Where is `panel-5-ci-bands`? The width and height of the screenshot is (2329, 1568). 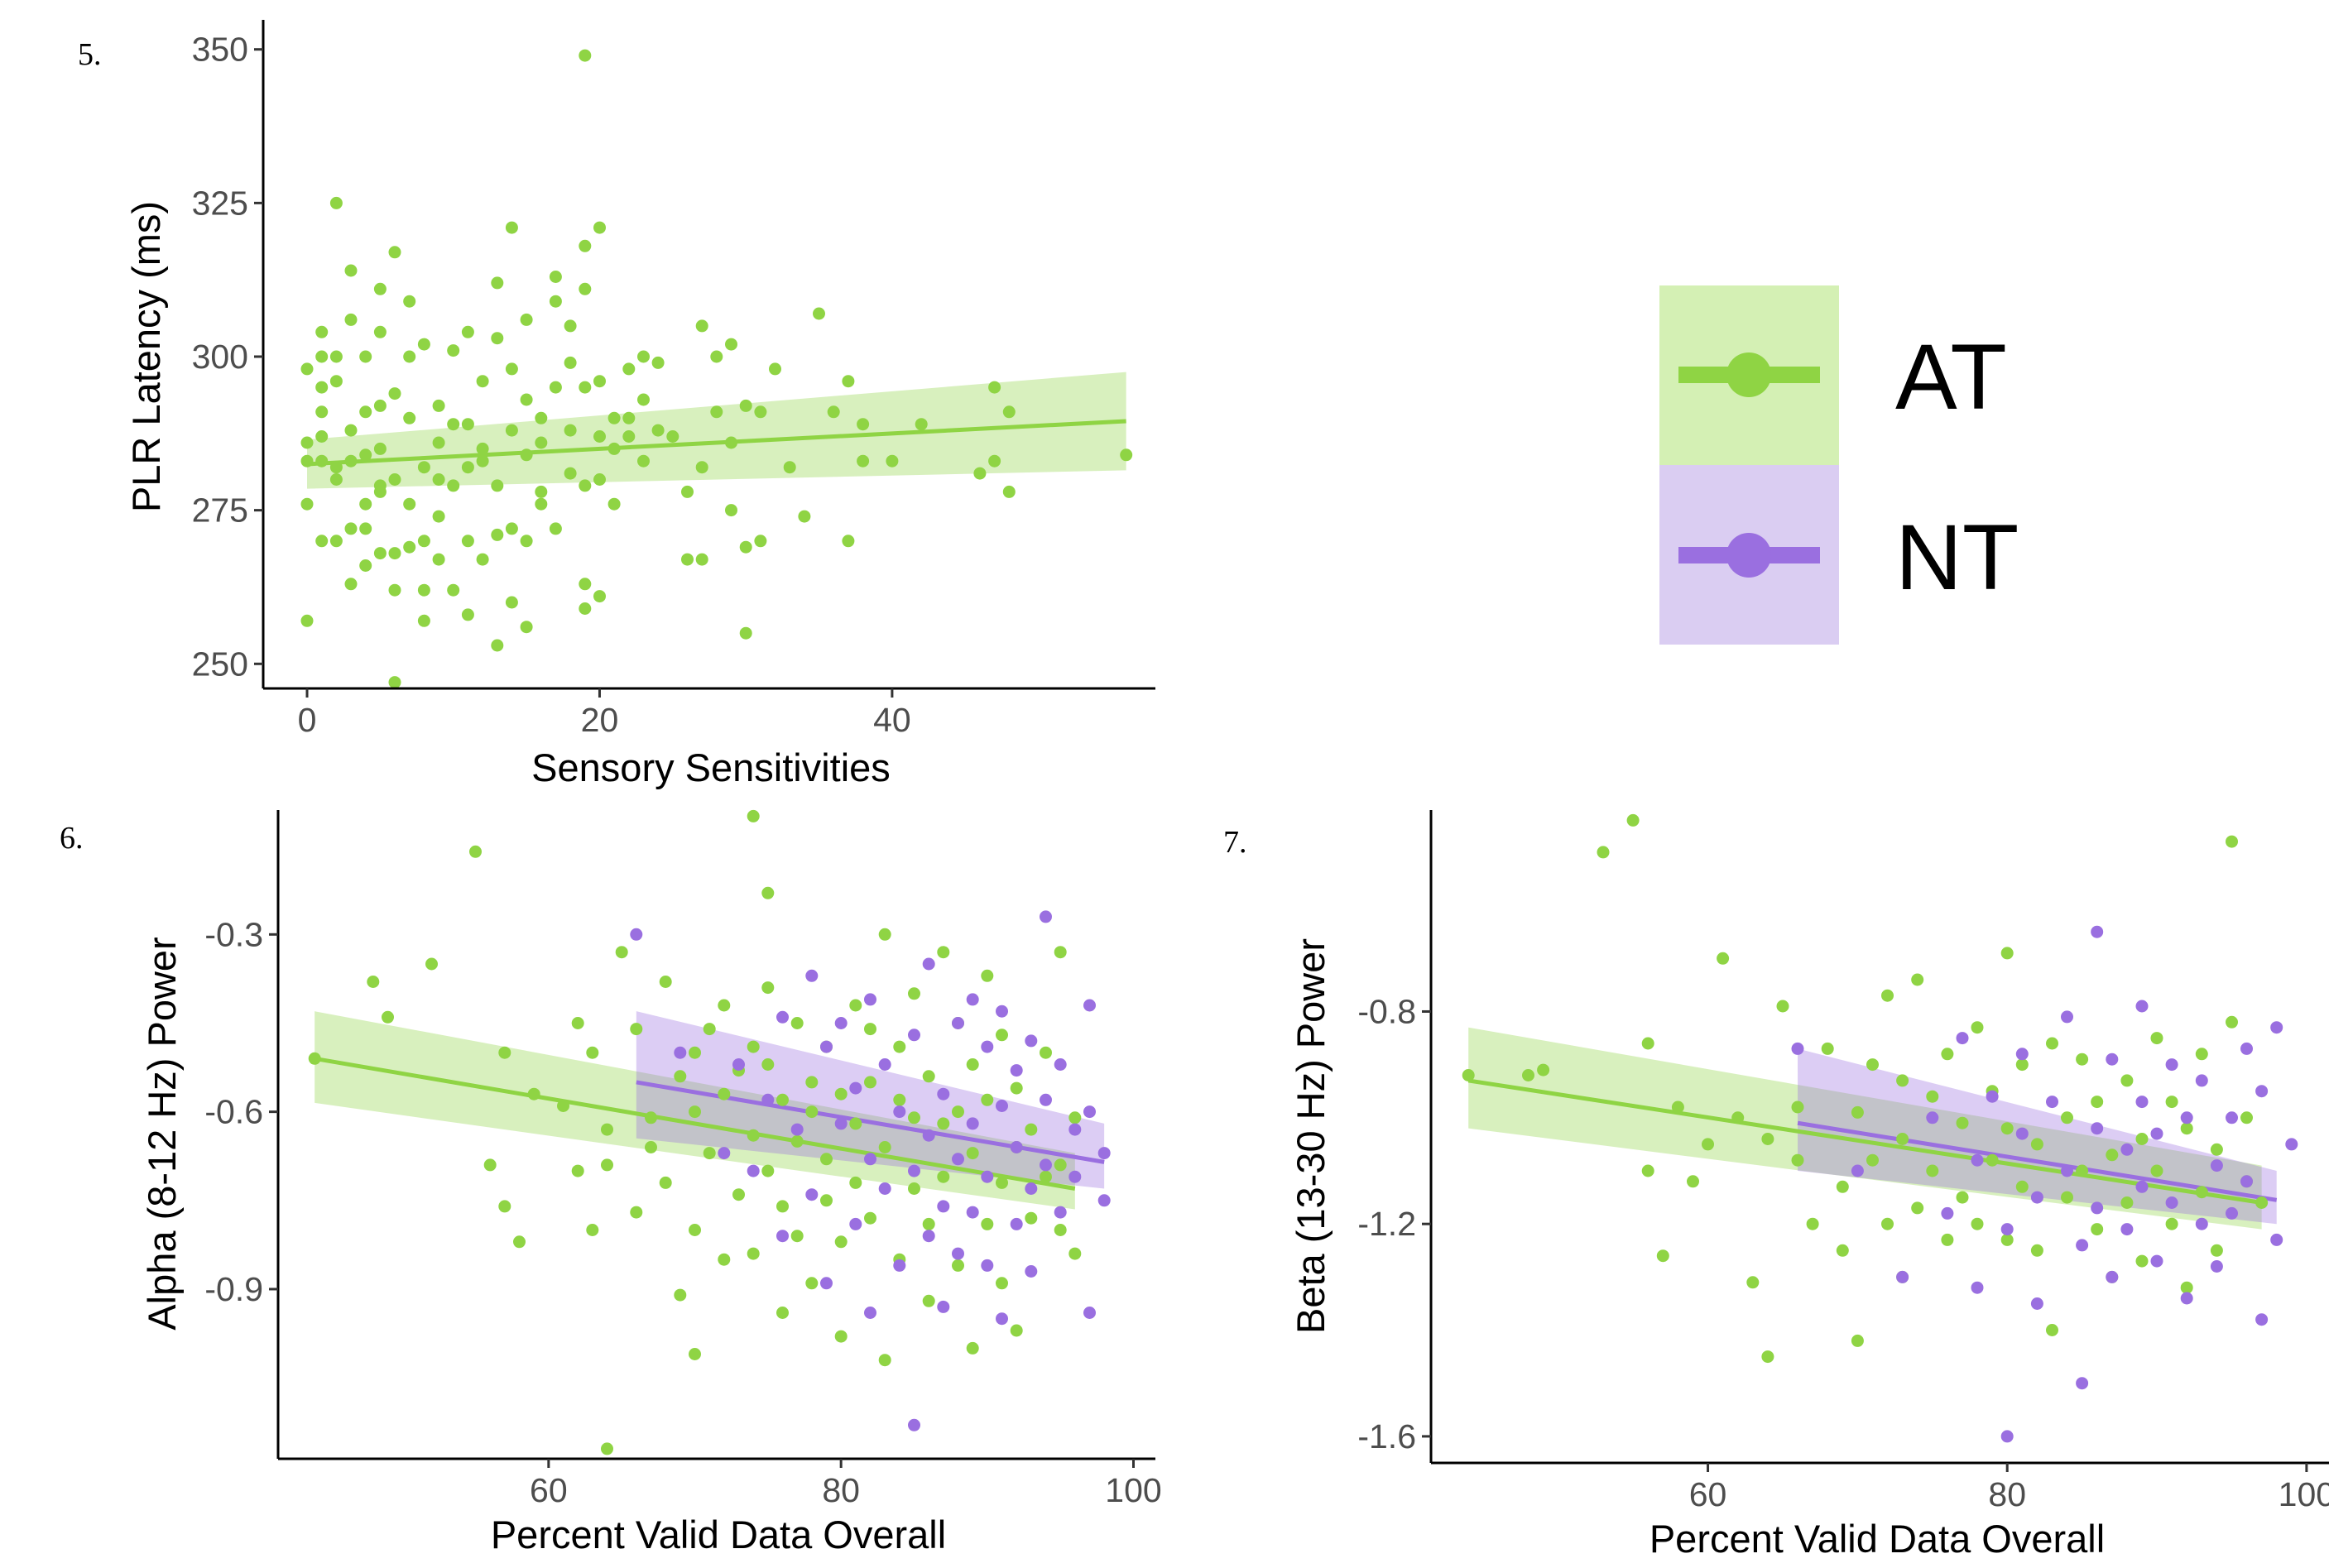
panel-5-ci-bands is located at coordinates (716, 431).